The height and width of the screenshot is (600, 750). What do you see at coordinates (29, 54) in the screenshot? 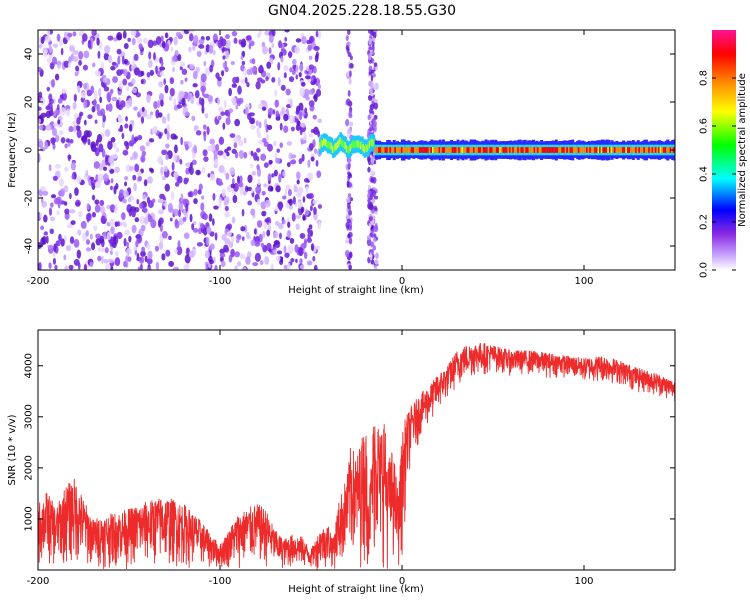
I see `spectrogram-y-tick-label: 40` at bounding box center [29, 54].